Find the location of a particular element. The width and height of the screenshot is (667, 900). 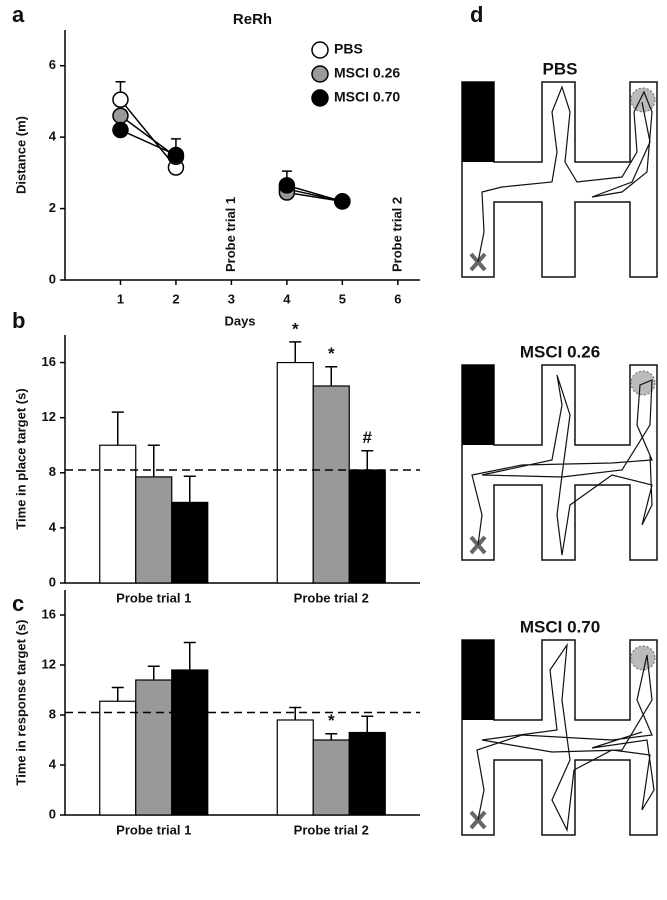

diagram-title: PBS is located at coordinates (560, 68).